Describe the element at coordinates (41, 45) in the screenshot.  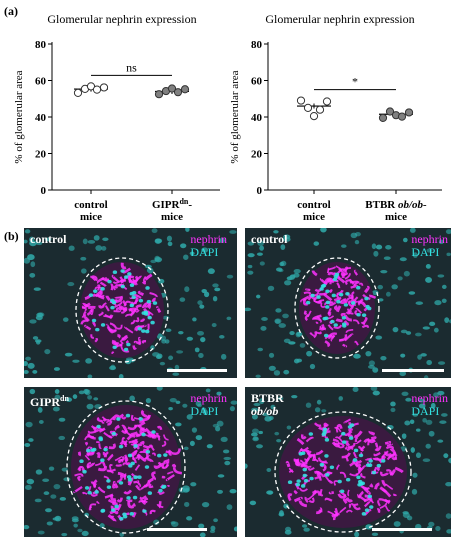
I see `y-tick-label: 80` at that location.